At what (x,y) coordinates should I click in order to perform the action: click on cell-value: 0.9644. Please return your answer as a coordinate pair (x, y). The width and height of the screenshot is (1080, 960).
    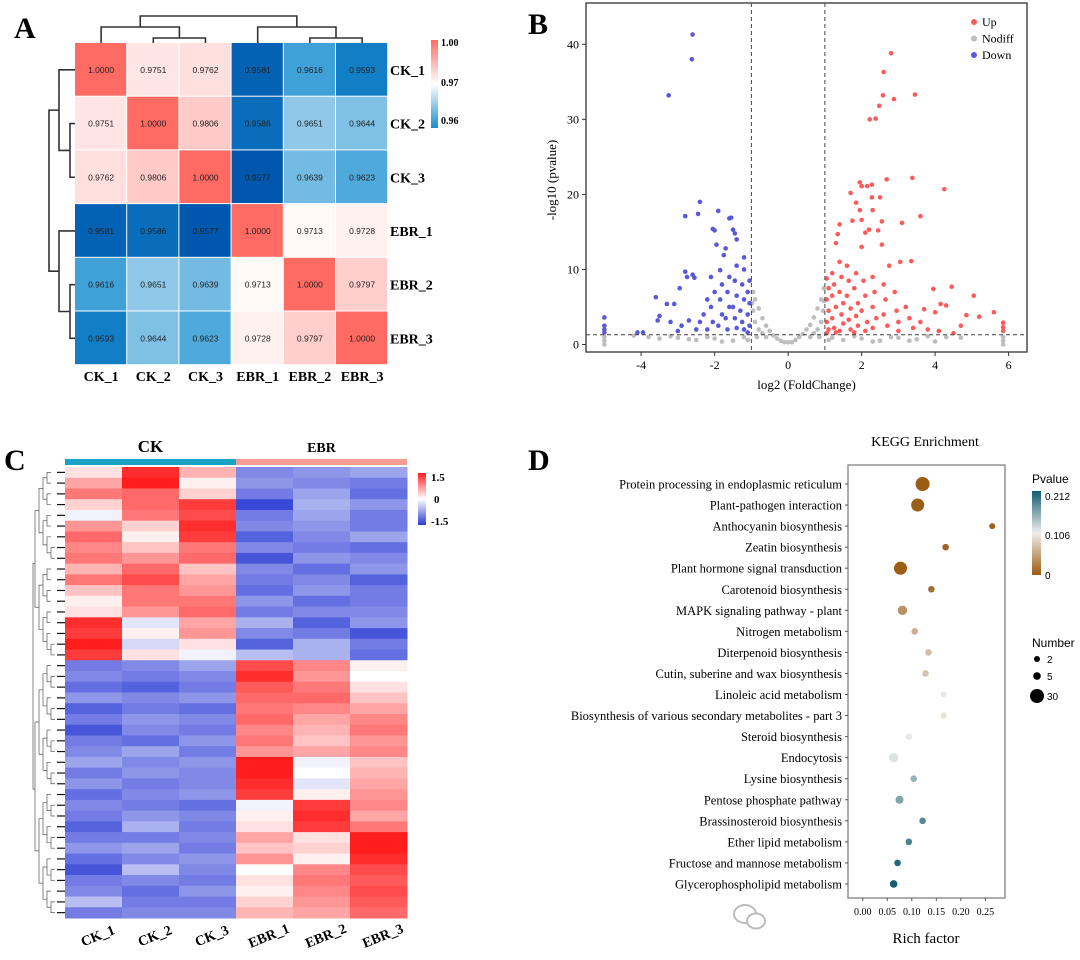
    Looking at the image, I should click on (362, 124).